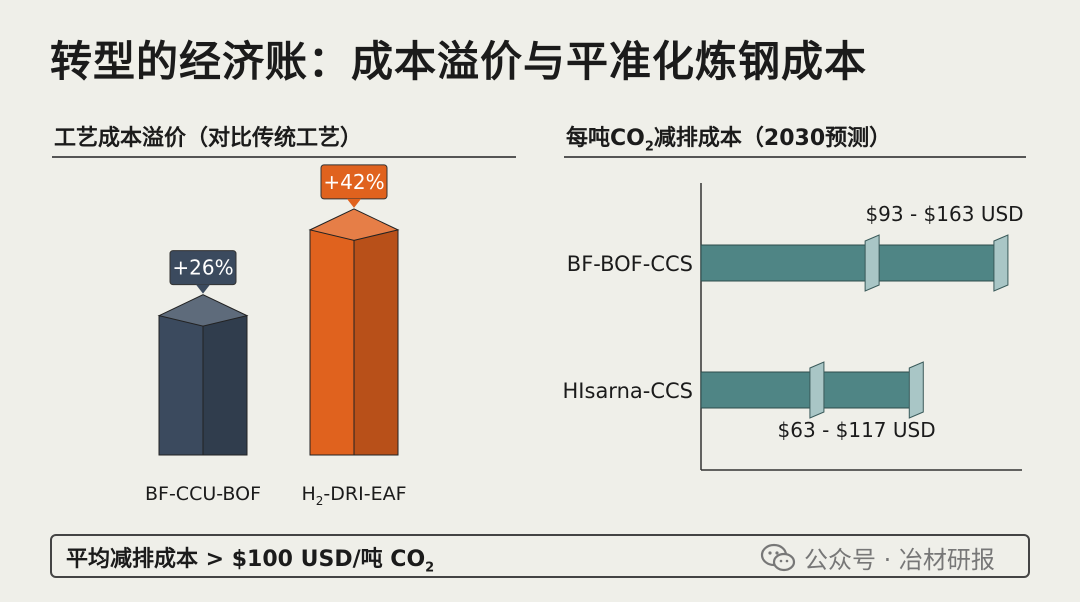 This screenshot has width=1080, height=602. I want to click on bar-h2-dri-eaf: +42% H2-DRI-EAF, so click(354, 336).